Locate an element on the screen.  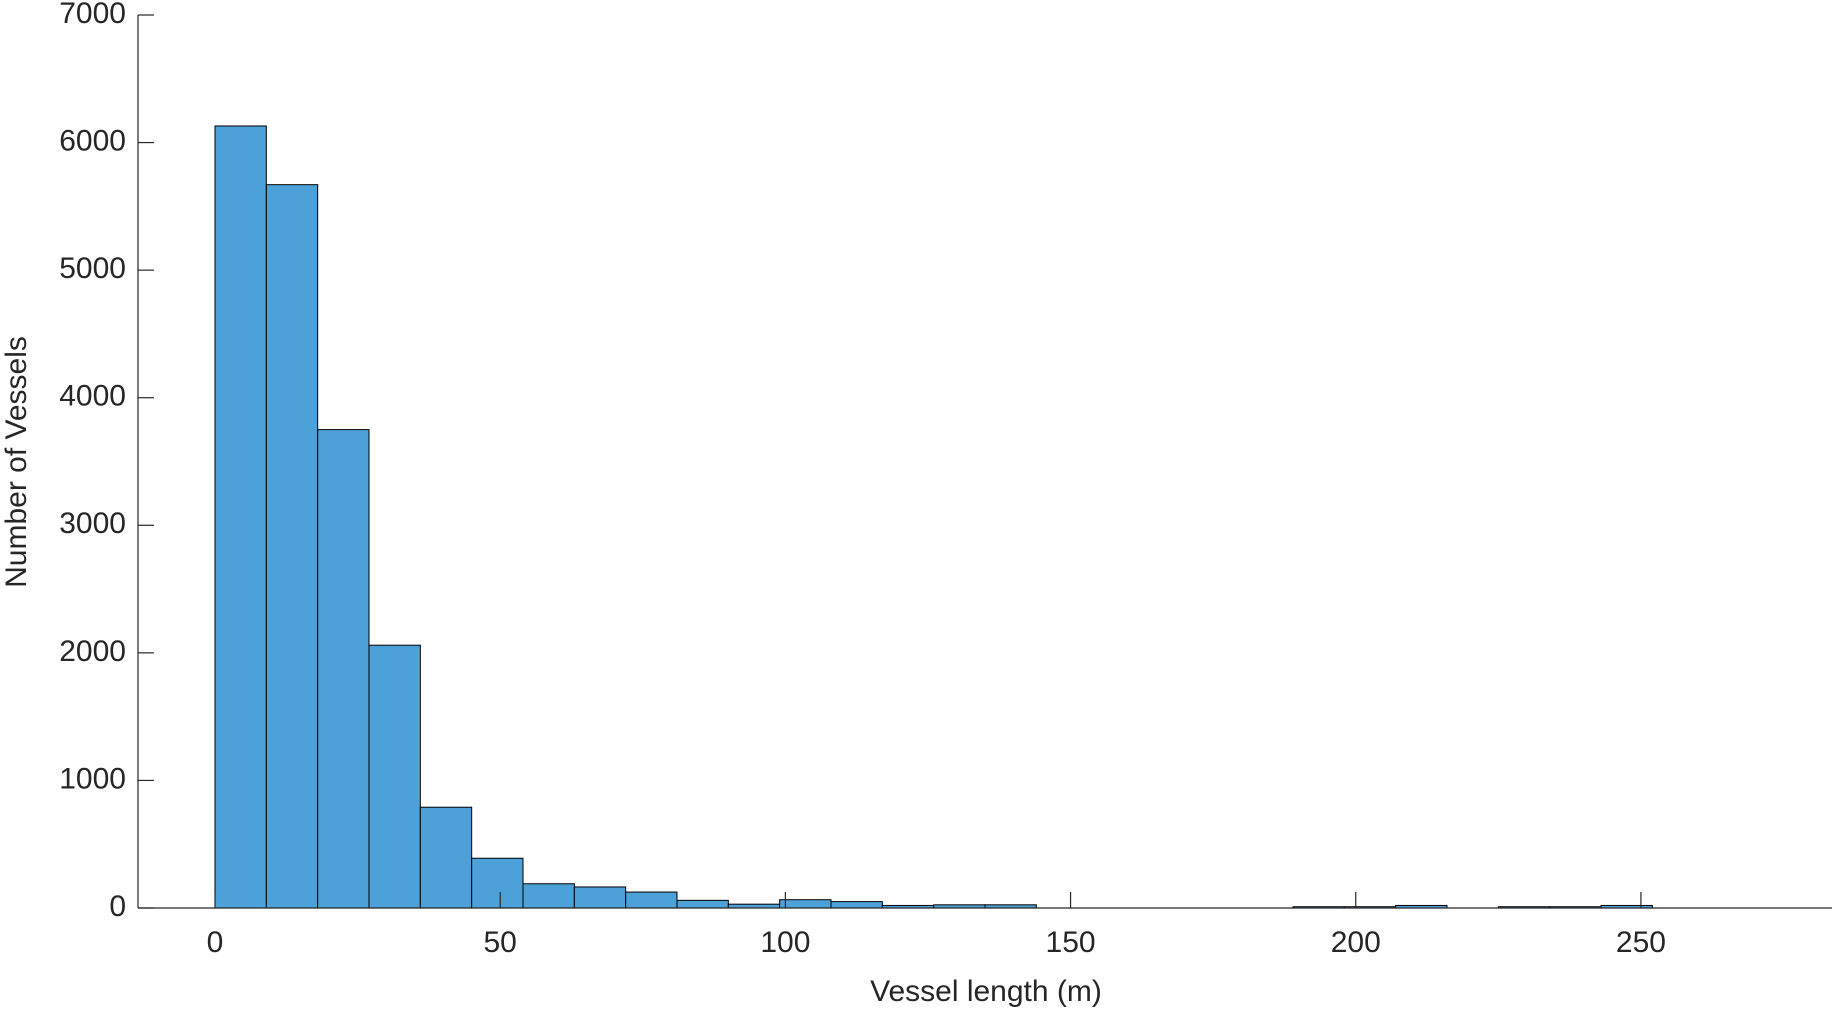
y-tick-label: 0 is located at coordinates (117, 906).